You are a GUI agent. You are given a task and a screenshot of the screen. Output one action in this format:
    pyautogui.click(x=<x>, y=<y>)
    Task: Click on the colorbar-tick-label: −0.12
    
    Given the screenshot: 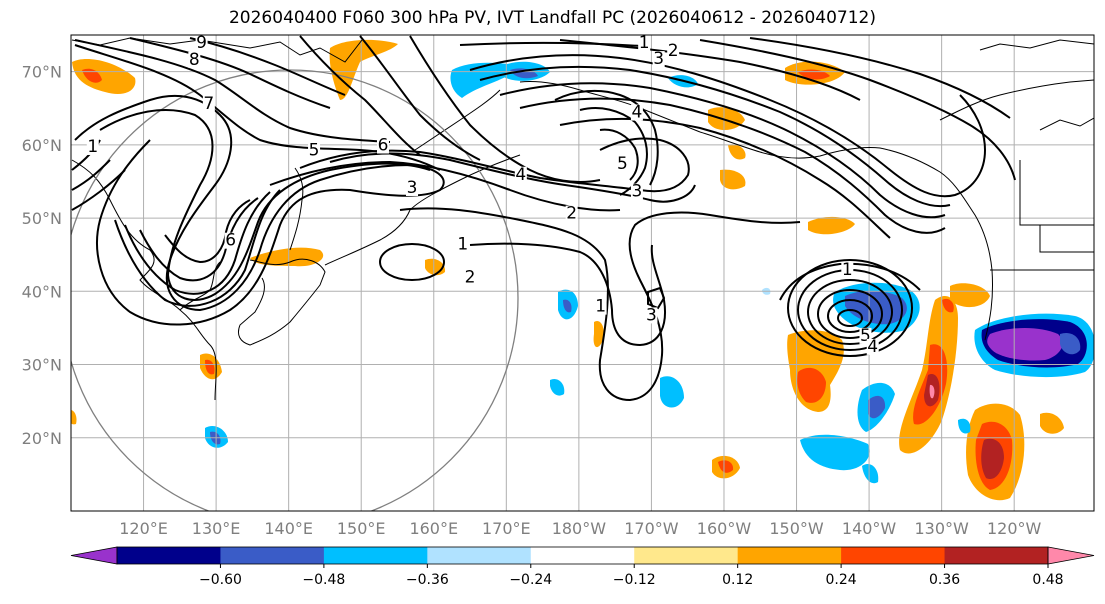 What is the action you would take?
    pyautogui.click(x=634, y=580)
    